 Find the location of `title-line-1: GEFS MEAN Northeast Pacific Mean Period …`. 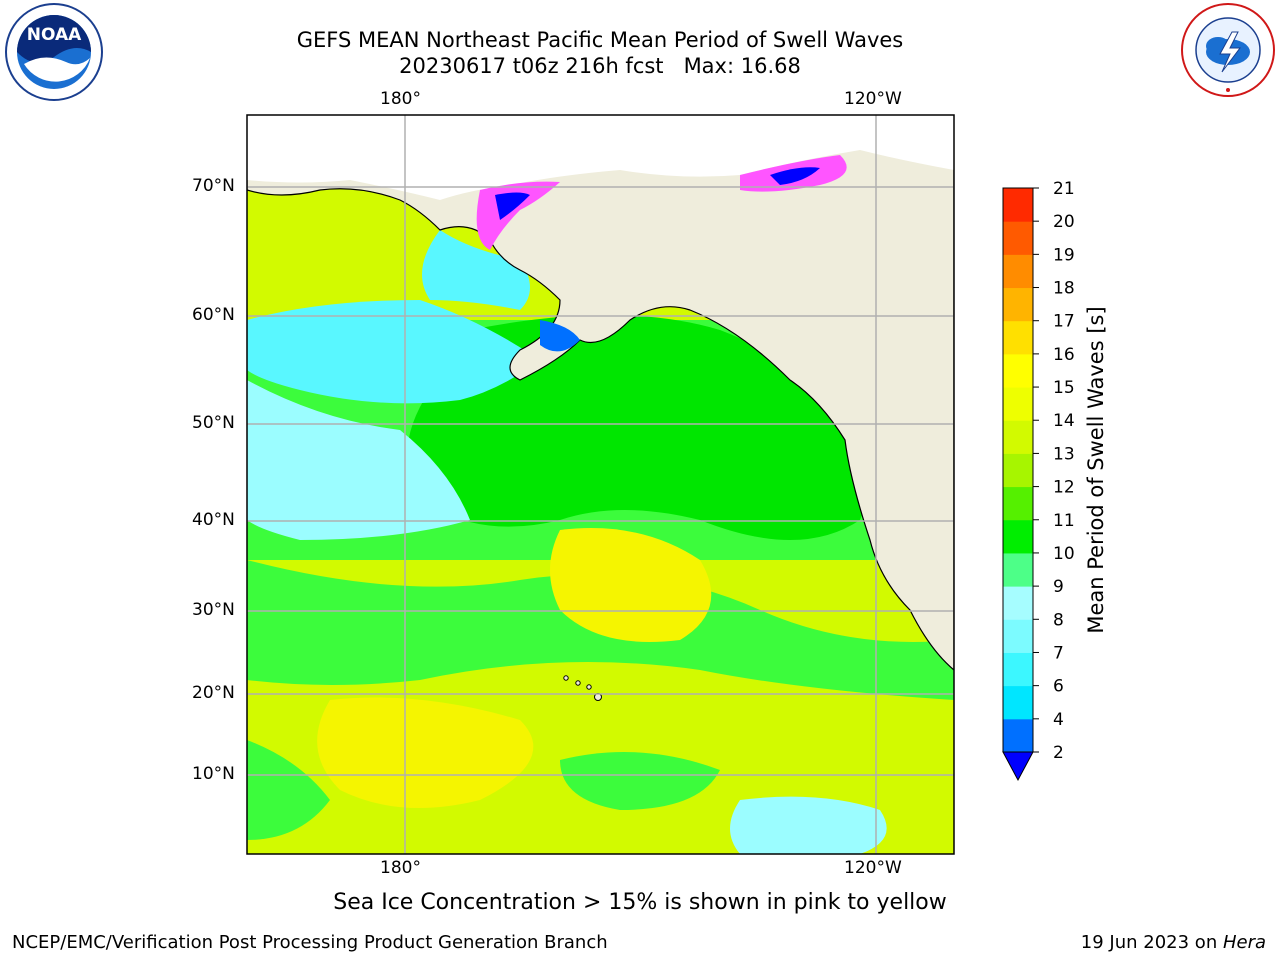

title-line-1: GEFS MEAN Northeast Pacific Mean Period … is located at coordinates (600, 40).